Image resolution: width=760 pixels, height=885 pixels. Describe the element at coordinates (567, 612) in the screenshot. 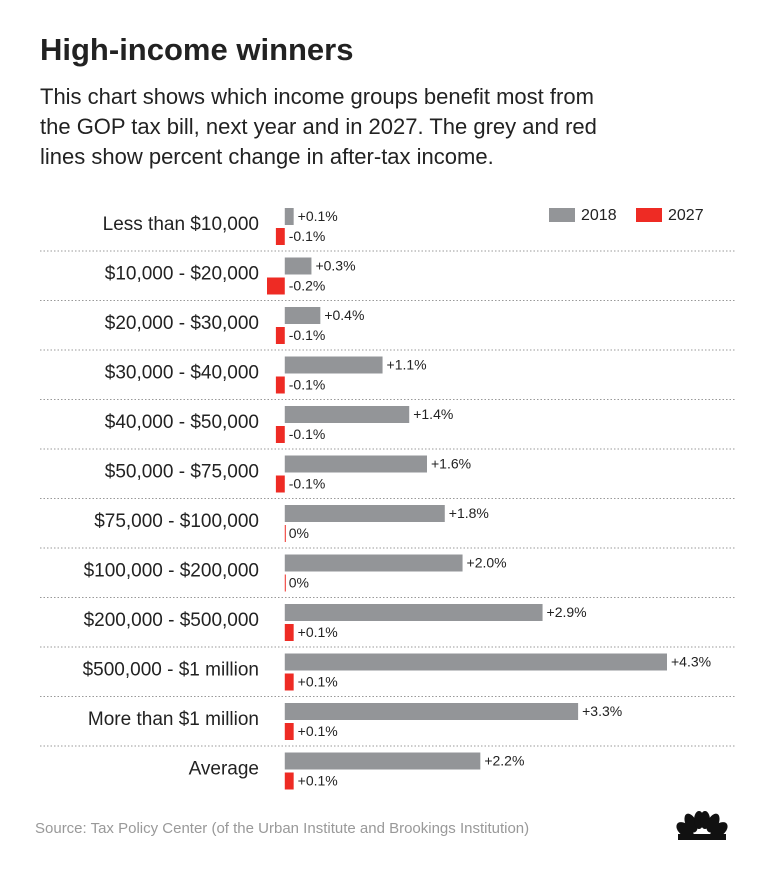

I see `value-label: +2.9%` at that location.